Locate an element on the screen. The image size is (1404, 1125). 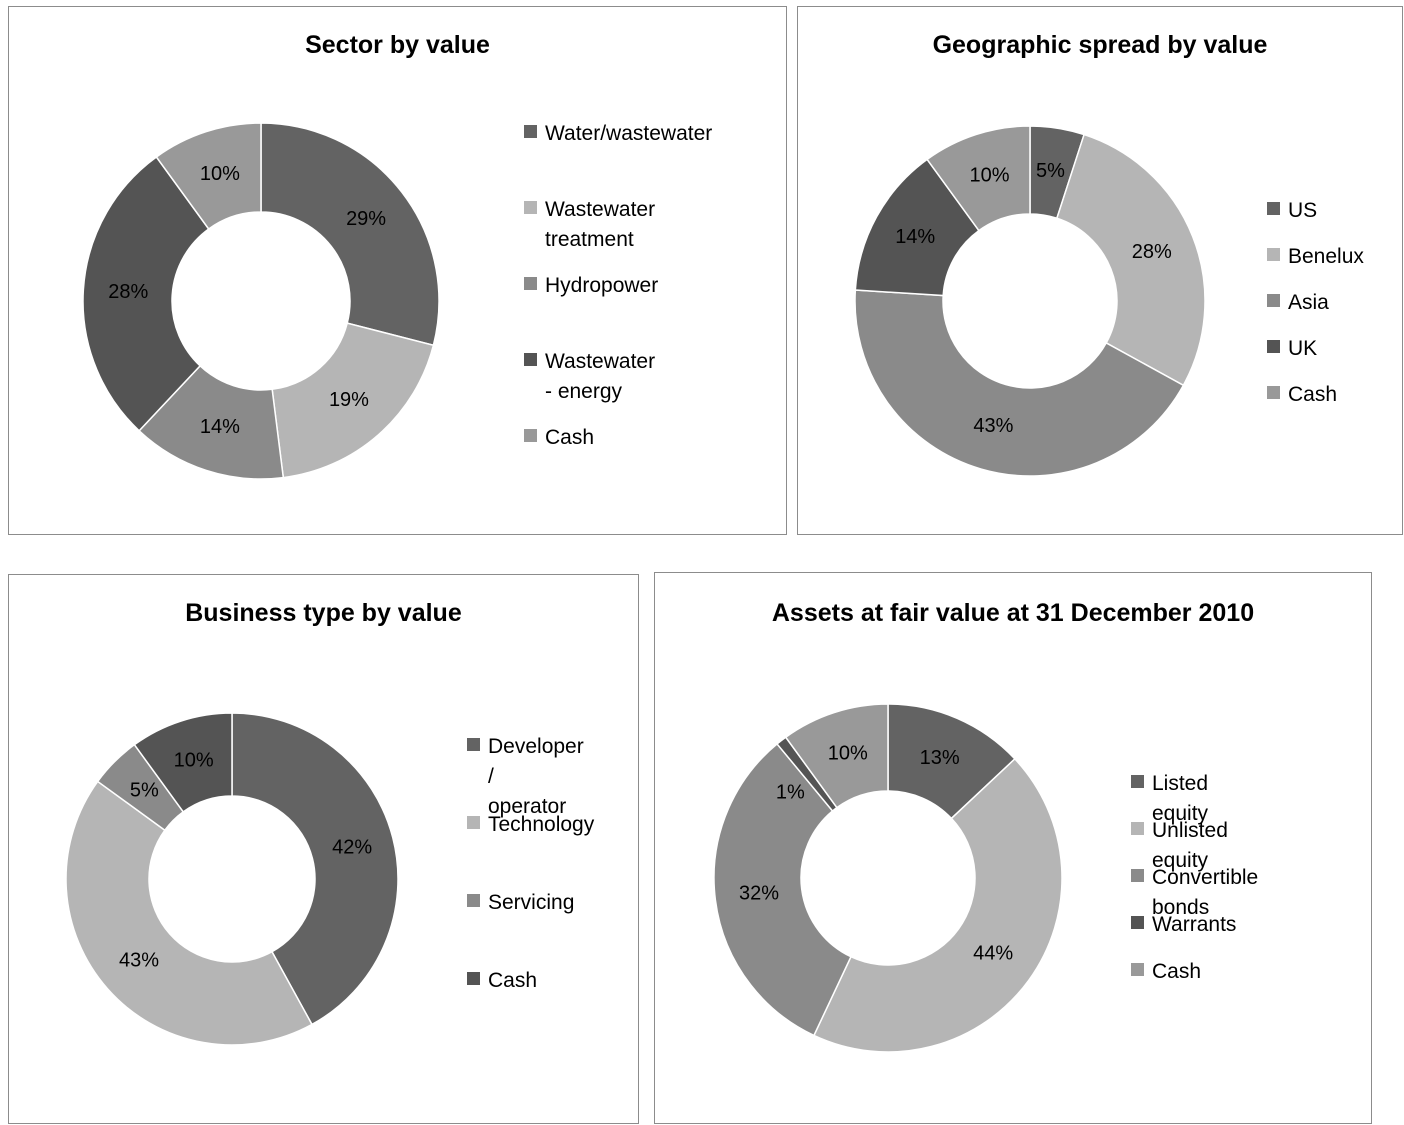
slice-water-wastewater is located at coordinates (350, 234).